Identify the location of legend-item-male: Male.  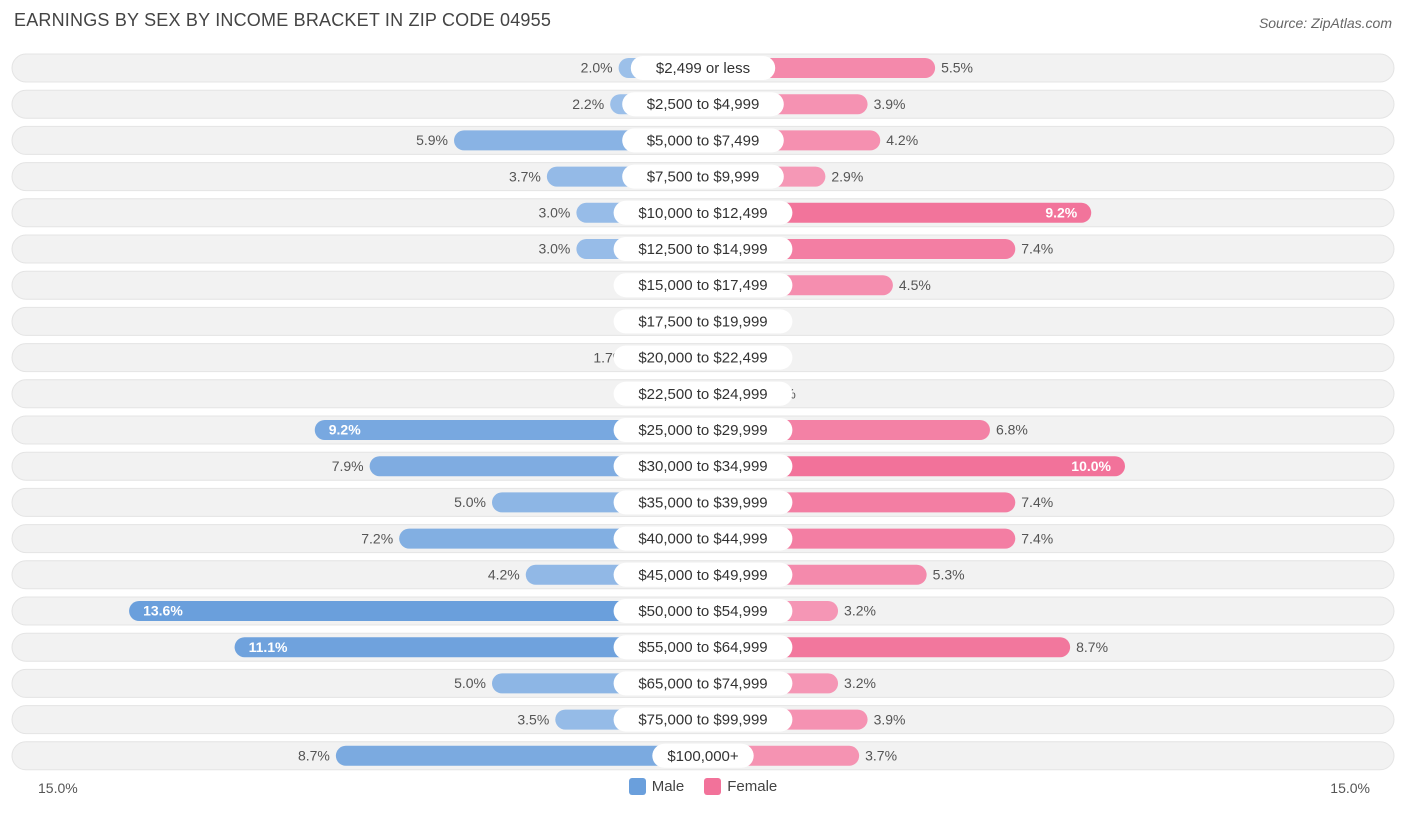
(656, 786).